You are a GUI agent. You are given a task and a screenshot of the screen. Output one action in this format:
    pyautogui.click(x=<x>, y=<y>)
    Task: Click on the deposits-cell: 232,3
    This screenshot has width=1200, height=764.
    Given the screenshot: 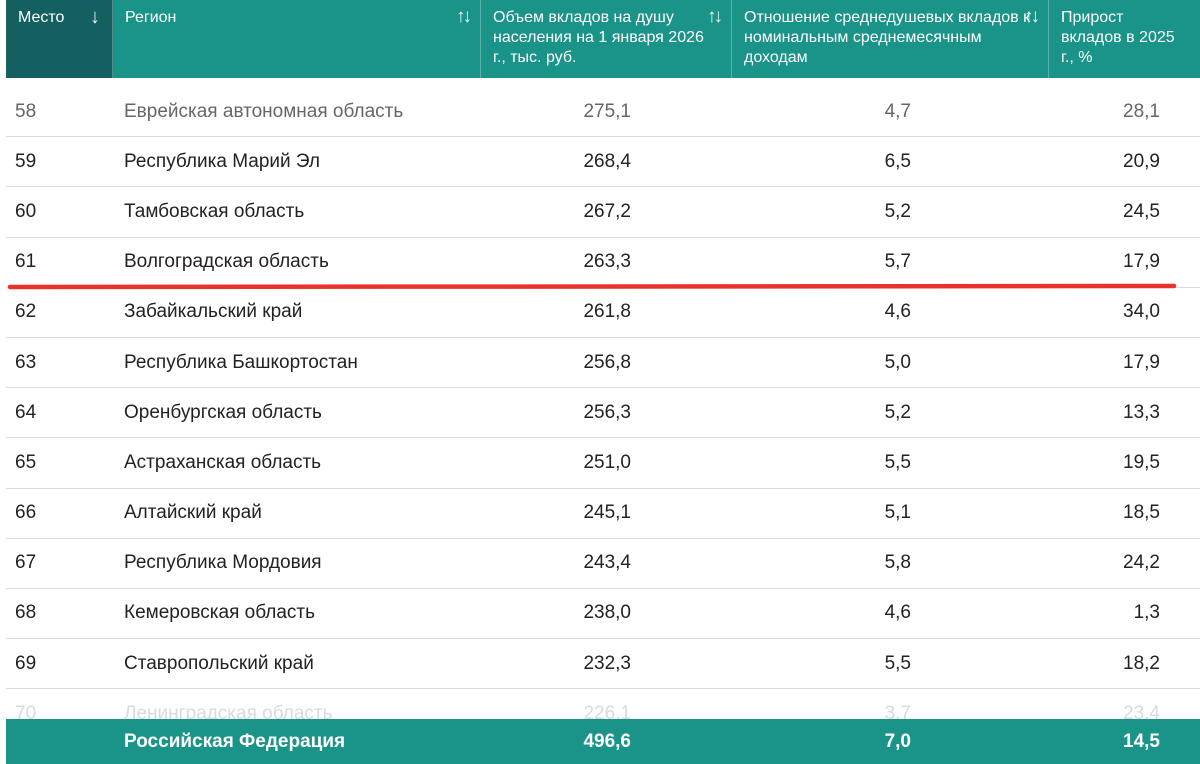 What is the action you would take?
    pyautogui.click(x=607, y=663)
    